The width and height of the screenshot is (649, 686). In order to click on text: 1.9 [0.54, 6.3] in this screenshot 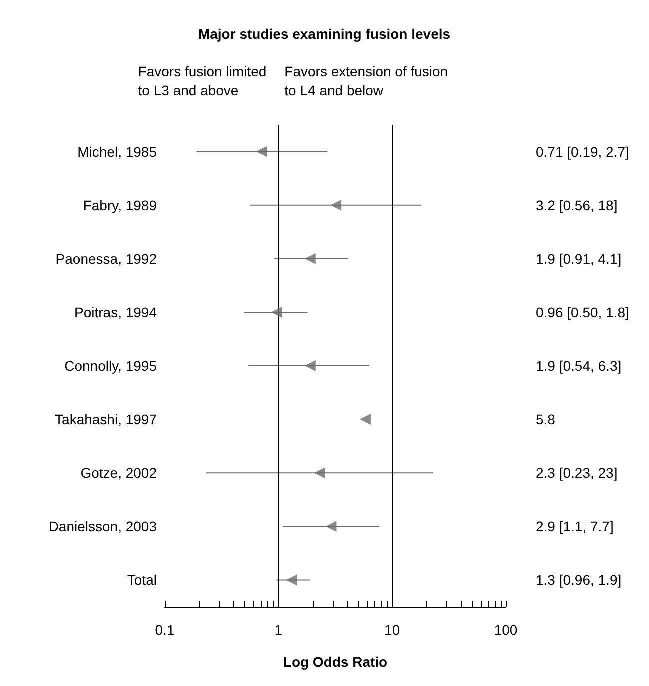, I will do `click(579, 366)`.